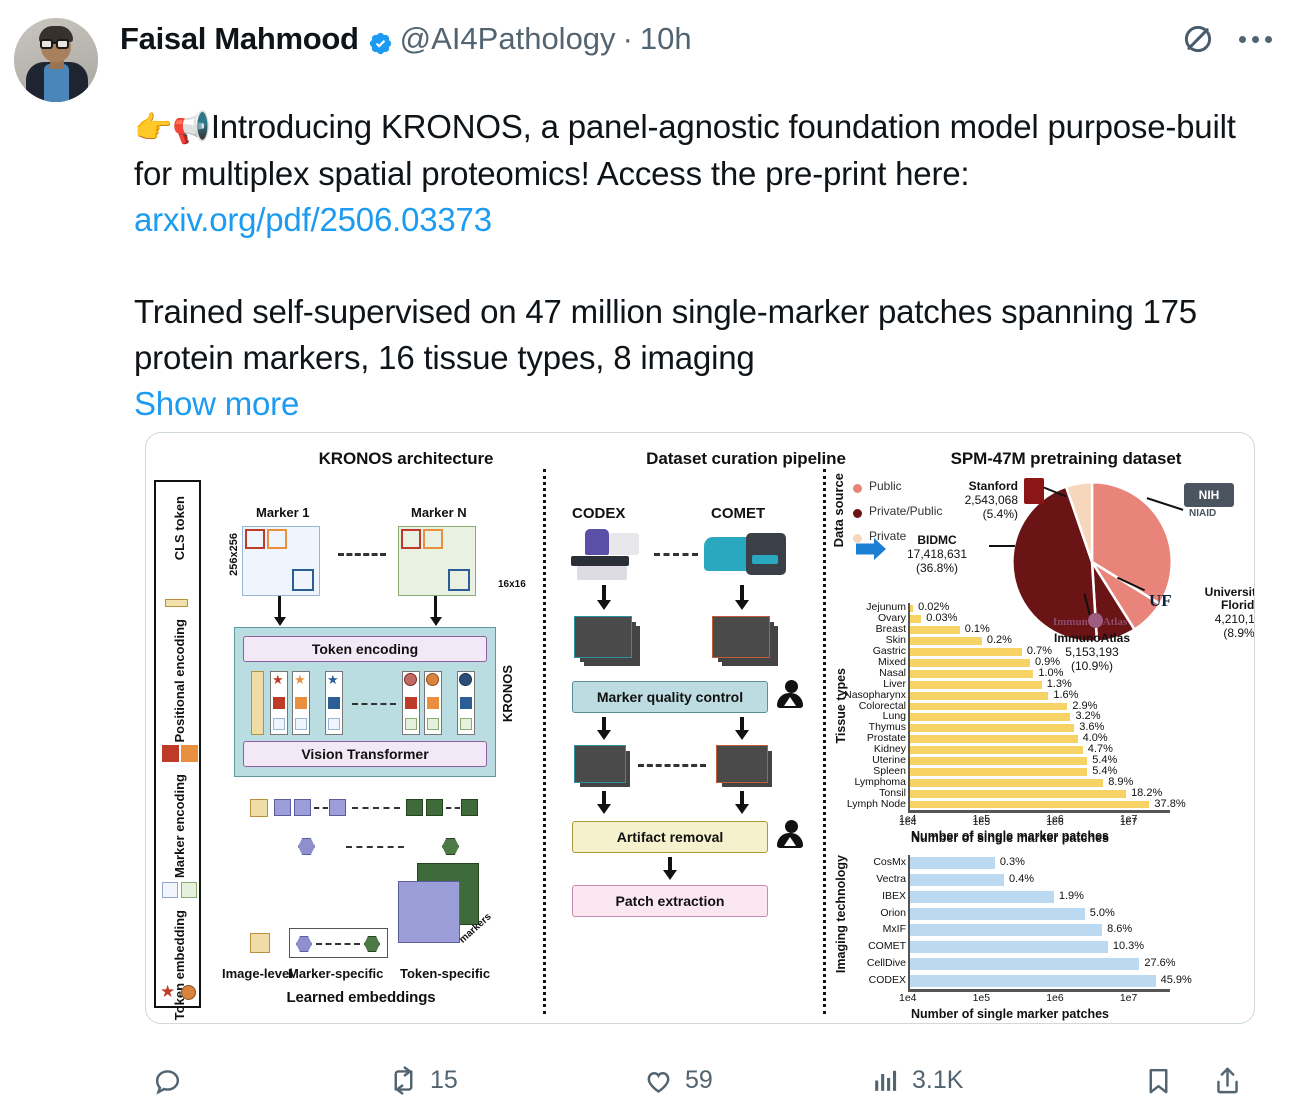 The height and width of the screenshot is (1118, 1296). I want to click on panel-title-architecture: KRONOS architecture, so click(406, 458).